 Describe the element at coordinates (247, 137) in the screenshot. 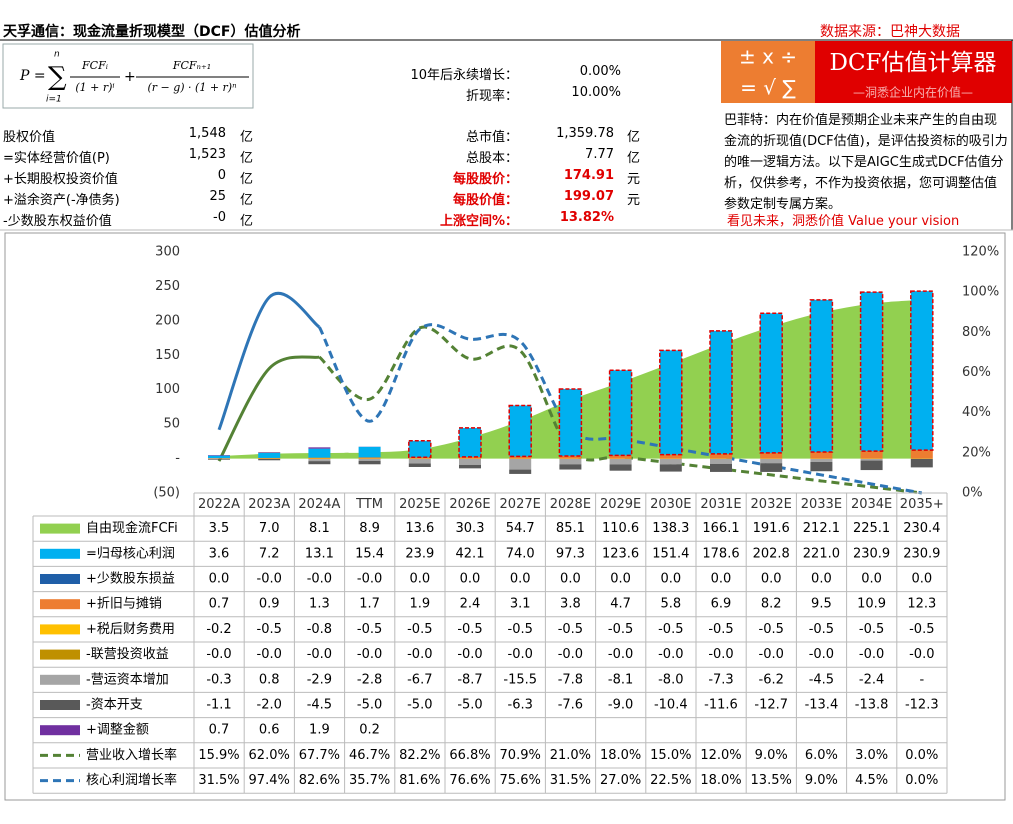

I see `valuation-unit: 亿` at that location.